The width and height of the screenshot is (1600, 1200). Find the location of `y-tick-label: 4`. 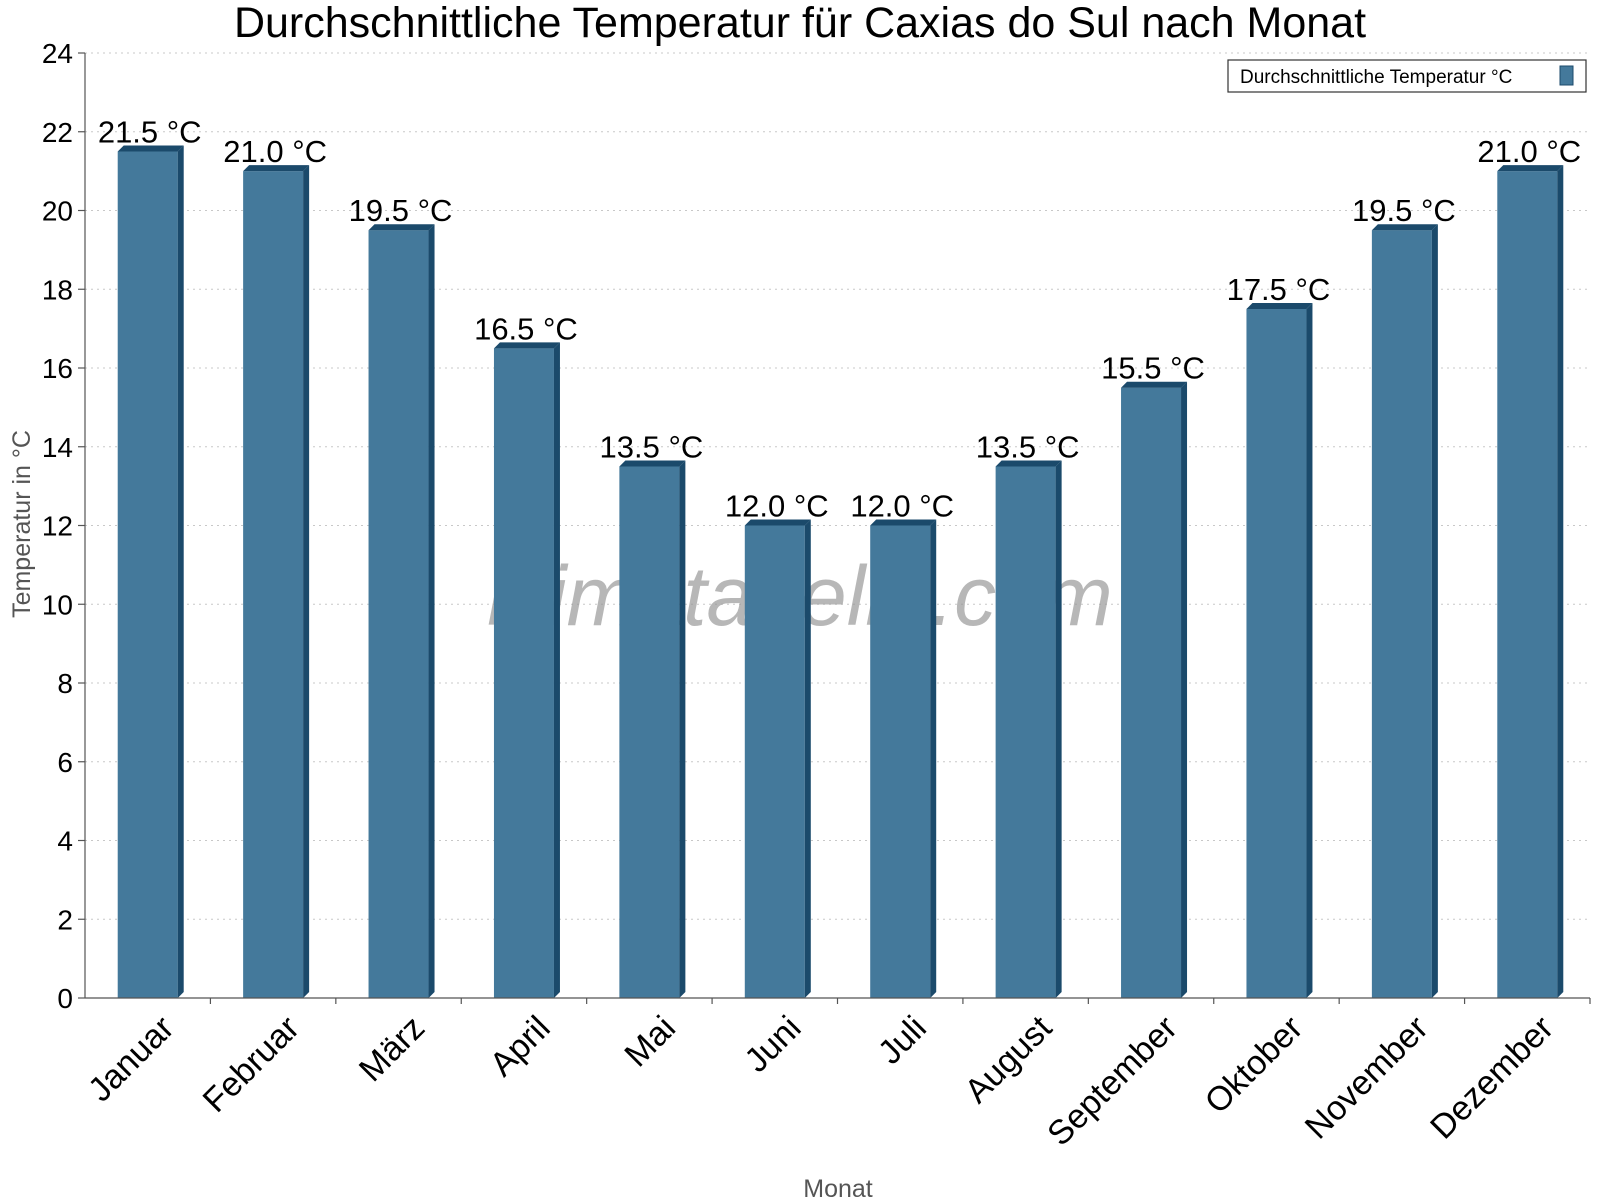

y-tick-label: 4 is located at coordinates (65, 841).